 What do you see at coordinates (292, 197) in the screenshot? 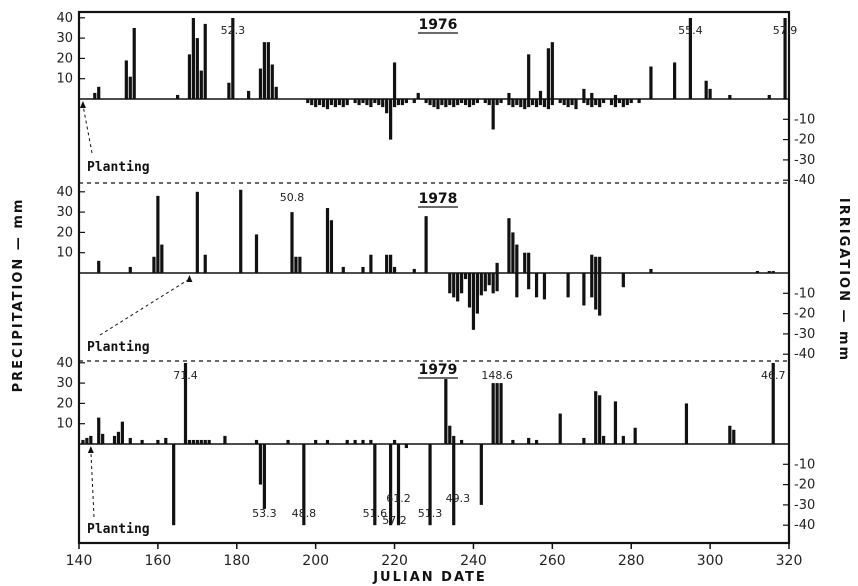
I see `precip-value-label: 50.8` at bounding box center [292, 197].